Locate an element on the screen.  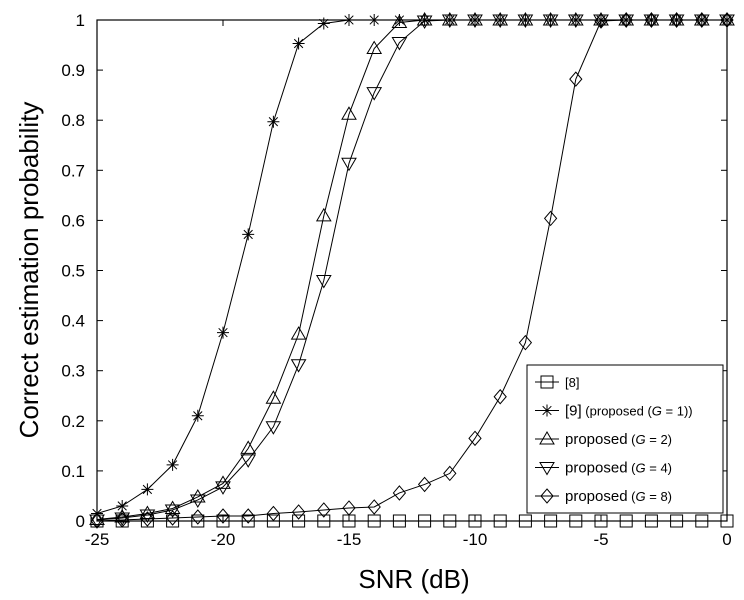
legend-label: proposed (G = 2) is located at coordinates (618, 439).